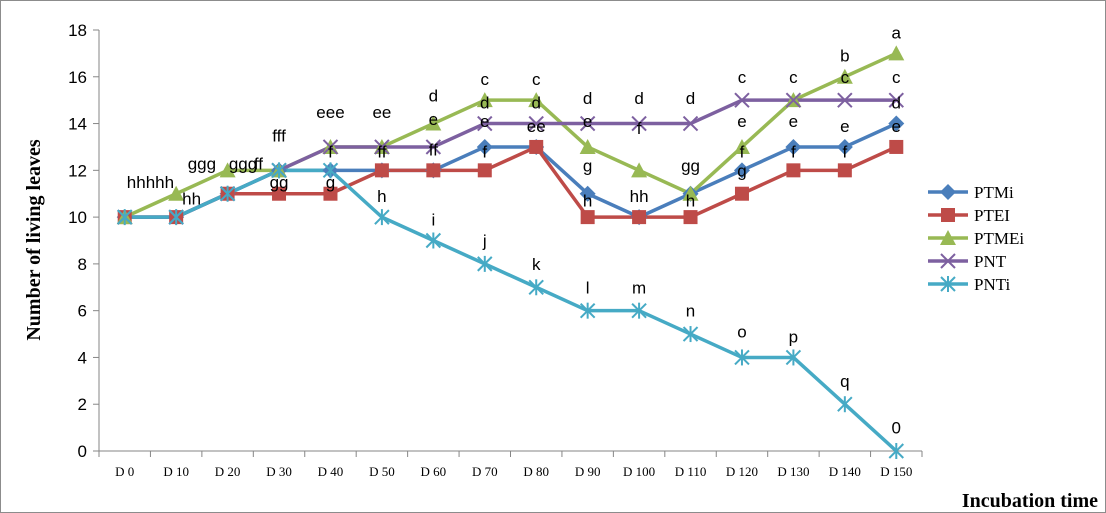 This screenshot has height=513, width=1106. I want to click on x-tick-label: D 90, so click(588, 471).